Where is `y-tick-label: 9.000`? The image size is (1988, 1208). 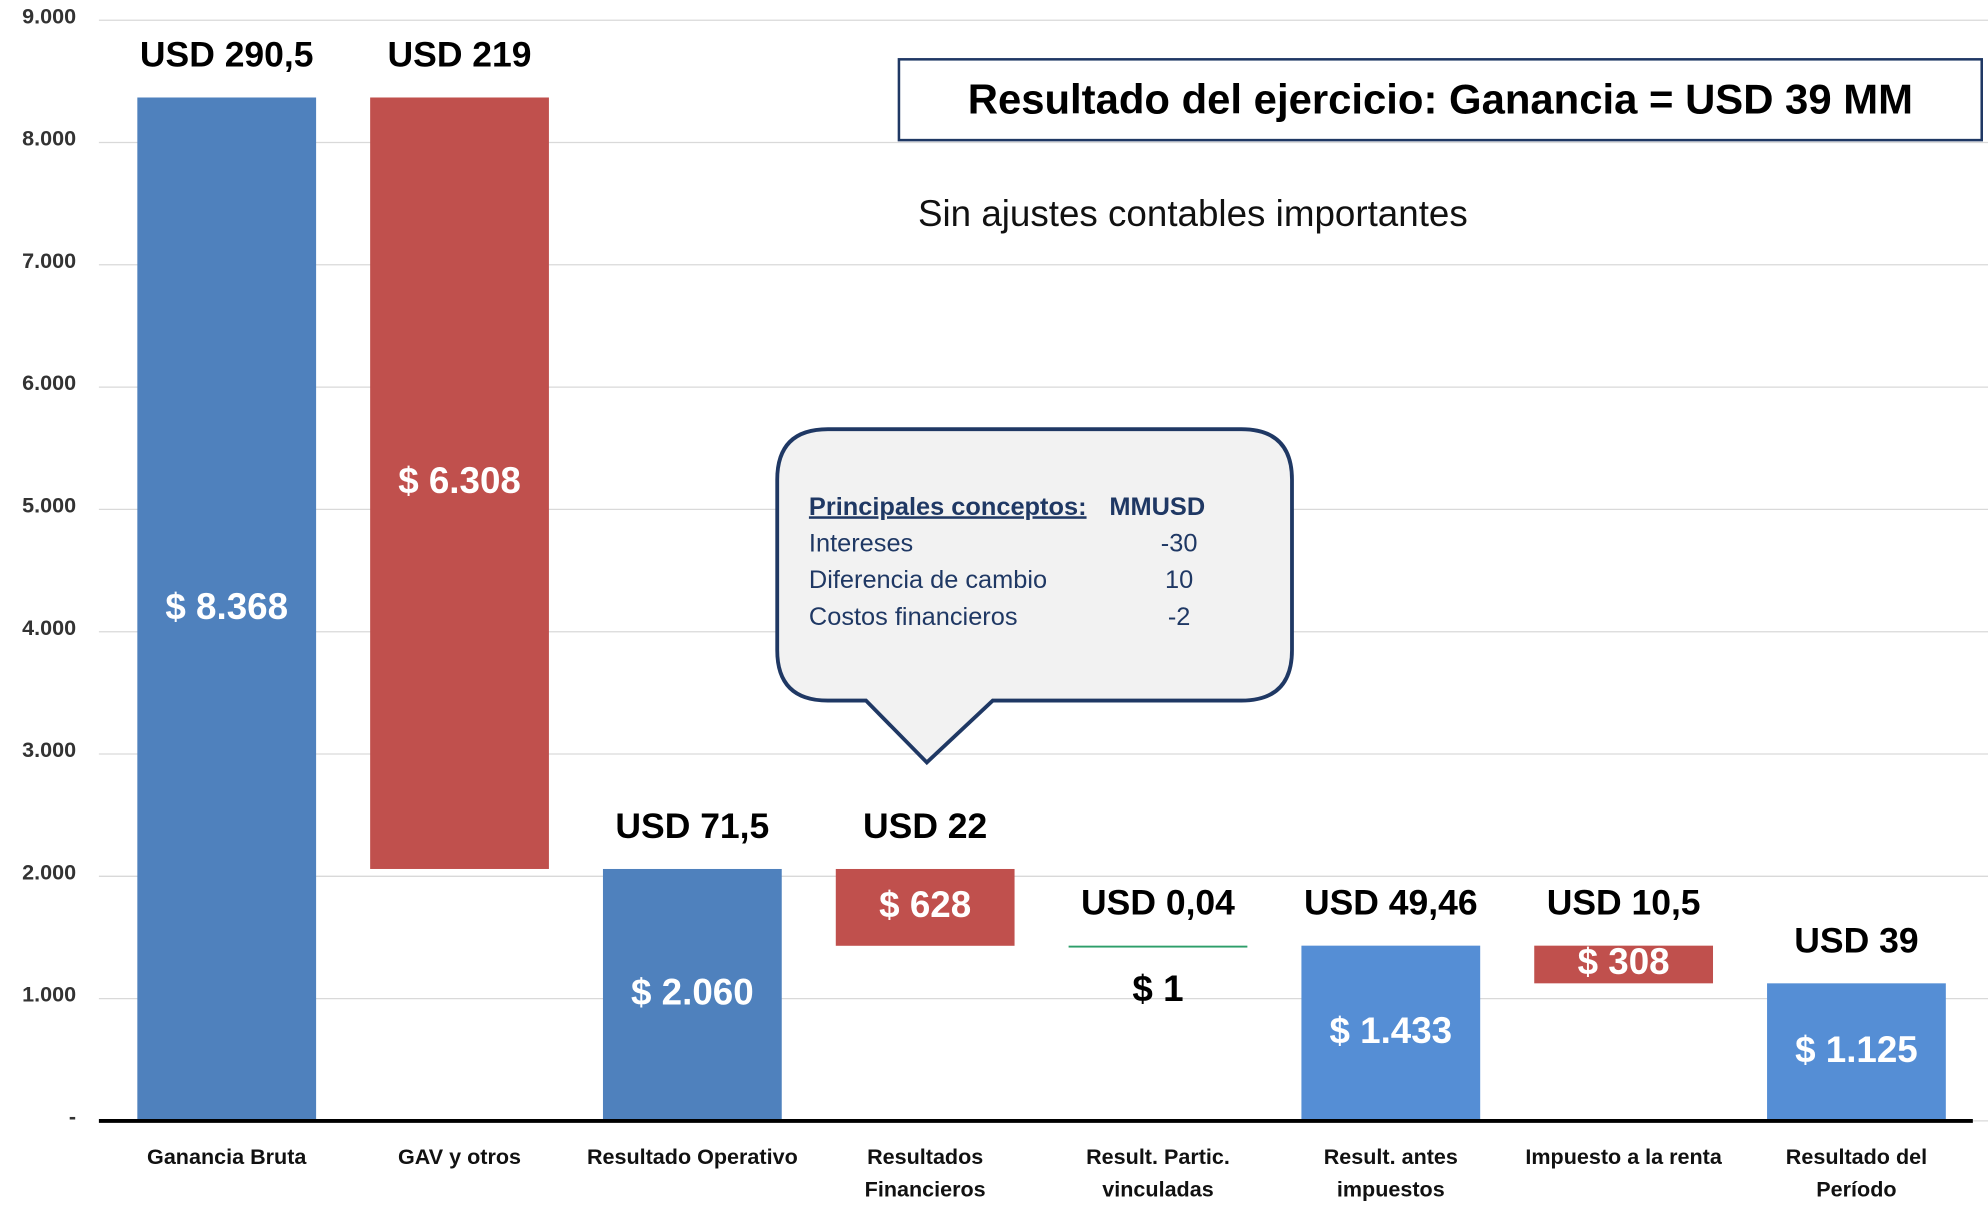
y-tick-label: 9.000 is located at coordinates (49, 16).